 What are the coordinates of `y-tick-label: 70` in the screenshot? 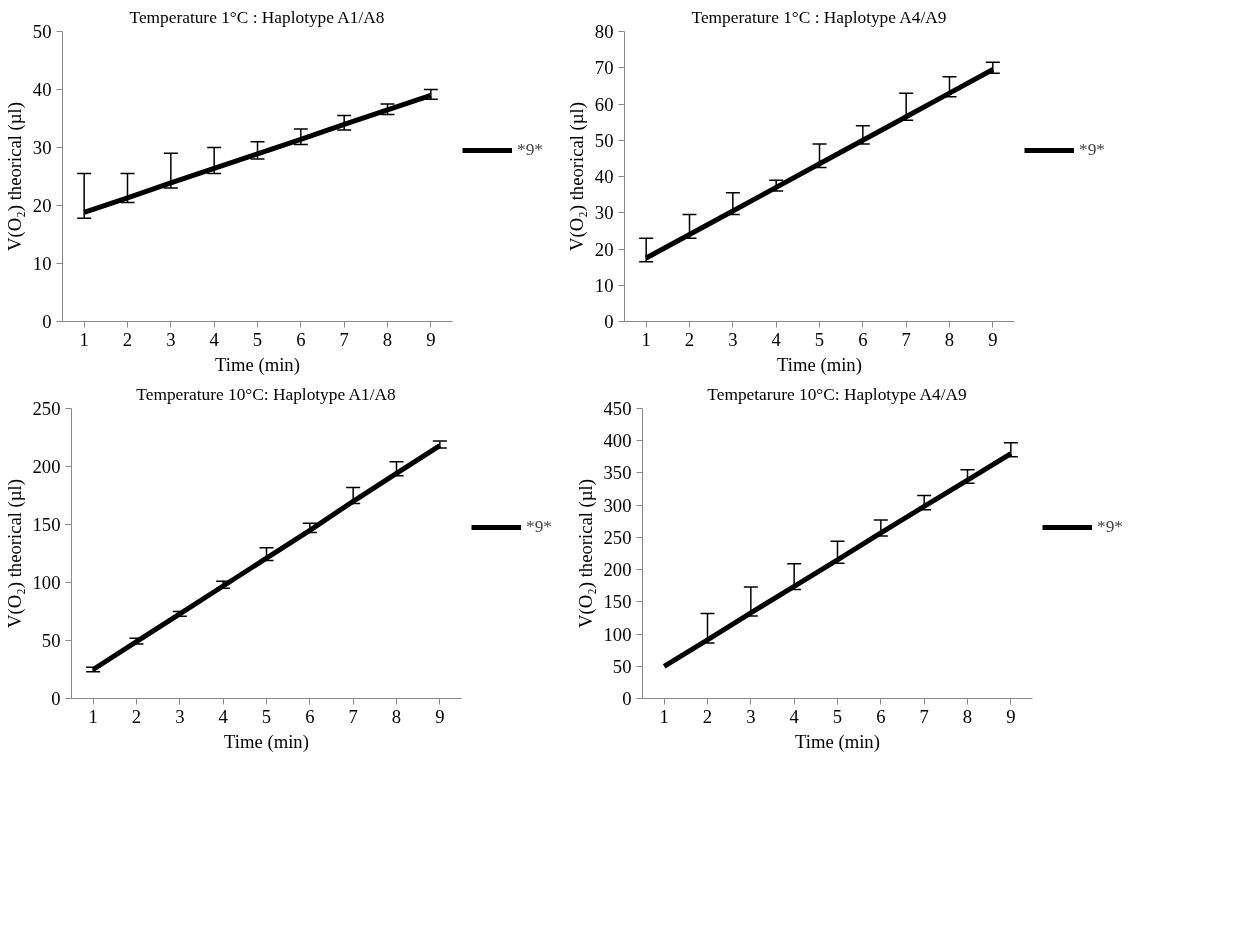 It's located at (604, 68).